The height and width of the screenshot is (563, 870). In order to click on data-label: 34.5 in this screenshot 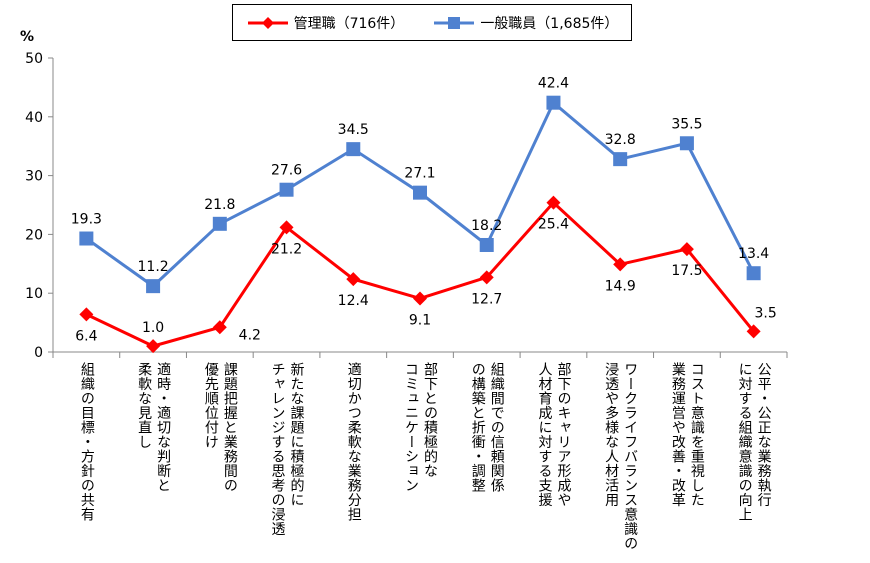, I will do `click(353, 130)`.